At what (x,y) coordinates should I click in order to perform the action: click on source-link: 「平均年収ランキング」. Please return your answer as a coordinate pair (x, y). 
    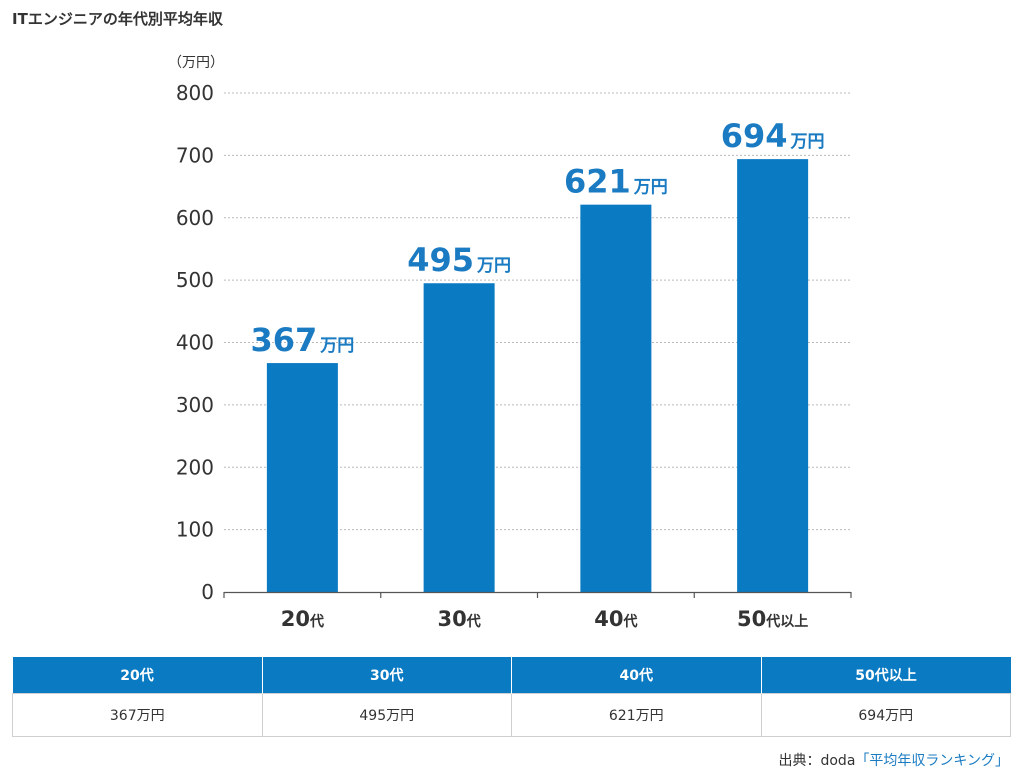
    Looking at the image, I should click on (932, 761).